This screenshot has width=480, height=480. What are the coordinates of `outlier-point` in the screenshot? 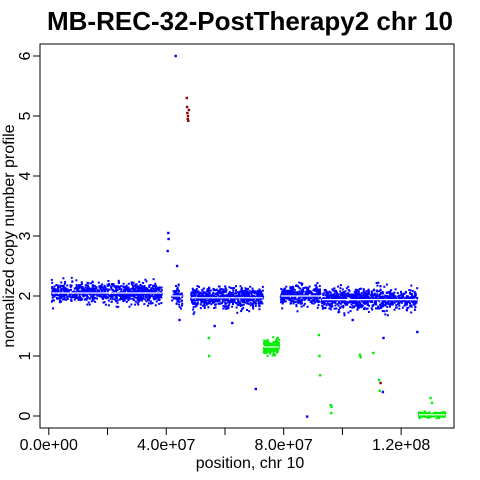 It's located at (187, 107).